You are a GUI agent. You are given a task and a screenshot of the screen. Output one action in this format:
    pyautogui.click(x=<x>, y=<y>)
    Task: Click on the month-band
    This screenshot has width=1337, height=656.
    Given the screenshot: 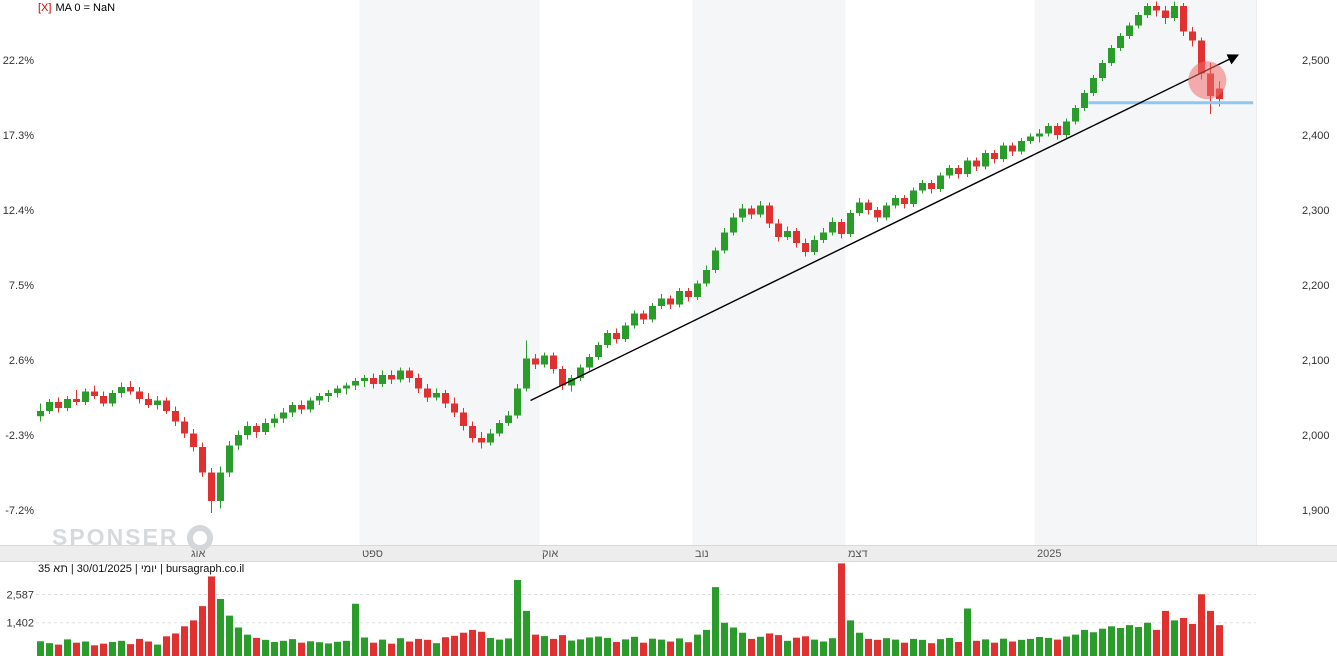 What is the action you would take?
    pyautogui.click(x=769, y=272)
    